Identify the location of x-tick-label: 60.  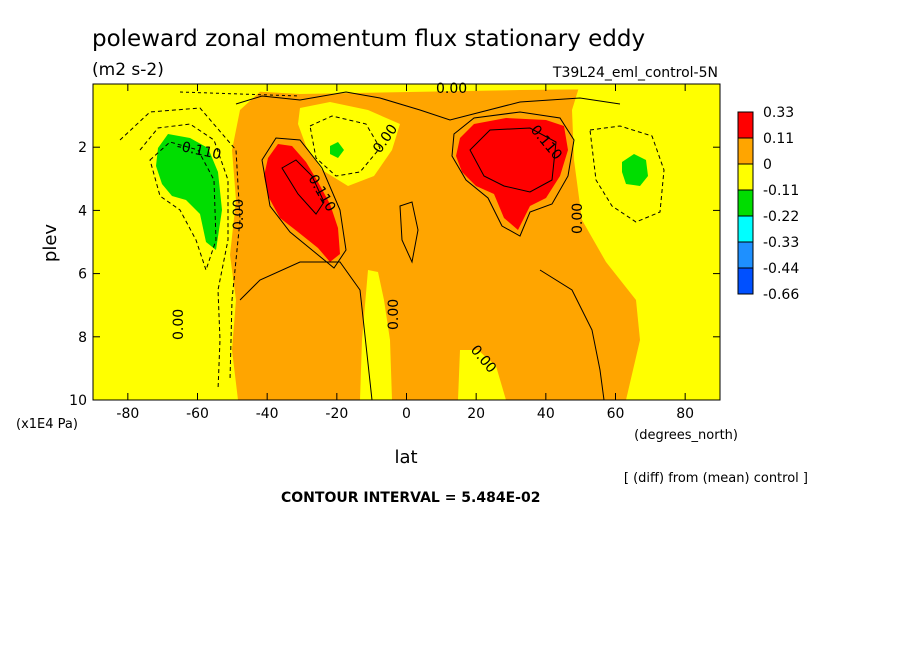
(616, 414).